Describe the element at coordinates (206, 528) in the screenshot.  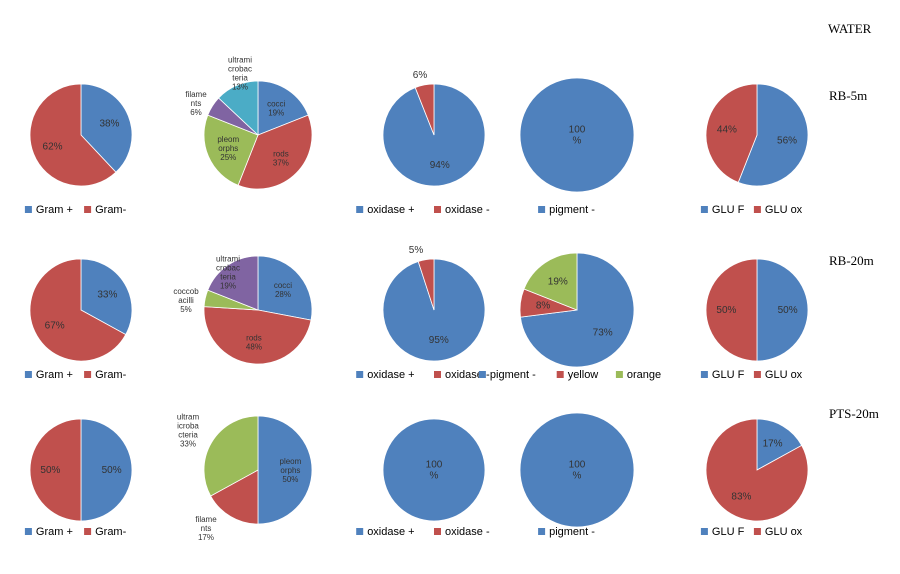
I see `data-label: filame nts 17%` at that location.